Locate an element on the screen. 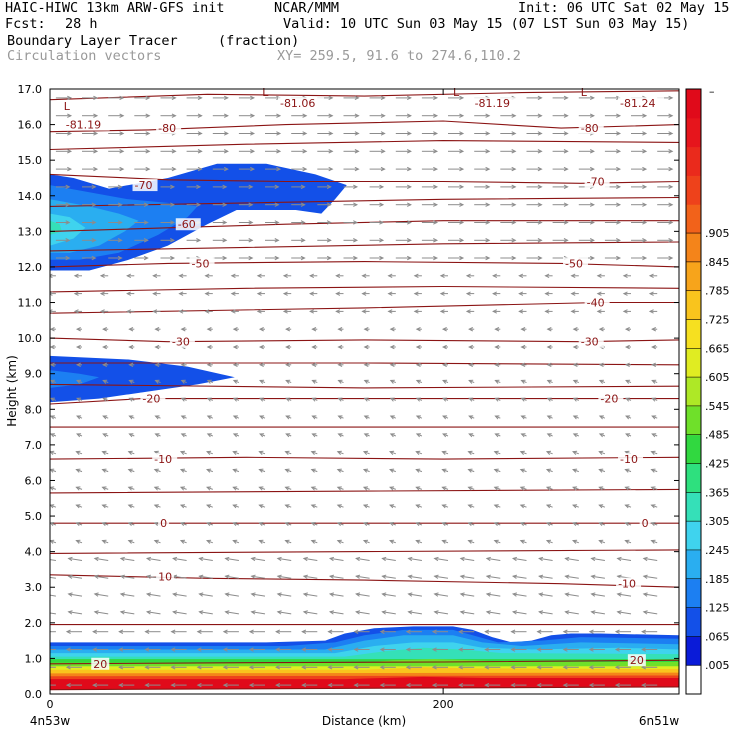 The image size is (740, 740). contour-label: 20 is located at coordinates (100, 664).